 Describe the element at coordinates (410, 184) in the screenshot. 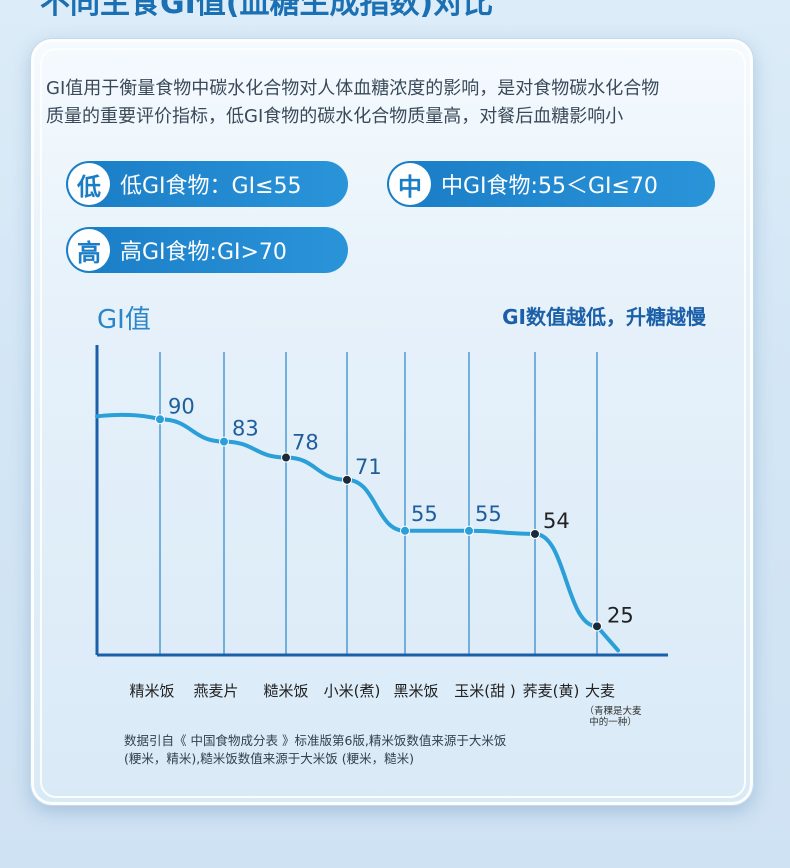

I see `mid-badge: 中` at that location.